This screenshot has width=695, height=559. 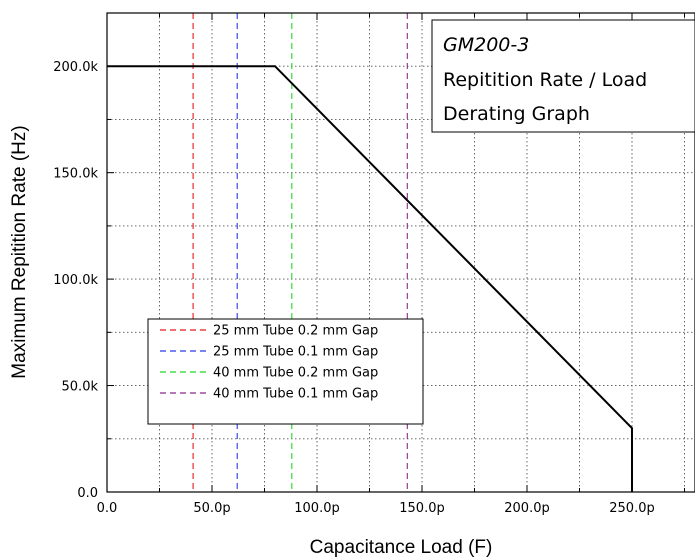 What do you see at coordinates (516, 114) in the screenshot?
I see `annotation-line-3: Derating Graph` at bounding box center [516, 114].